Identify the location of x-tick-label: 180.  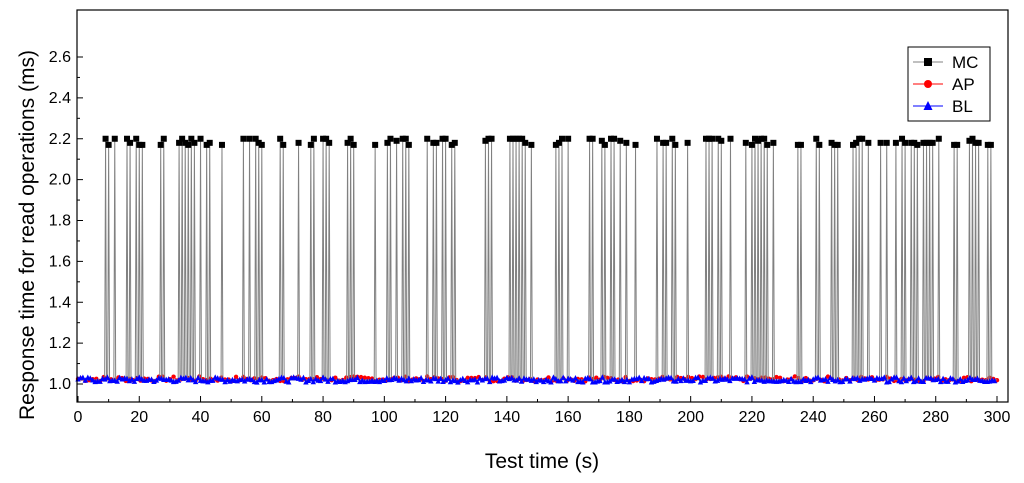
(629, 417).